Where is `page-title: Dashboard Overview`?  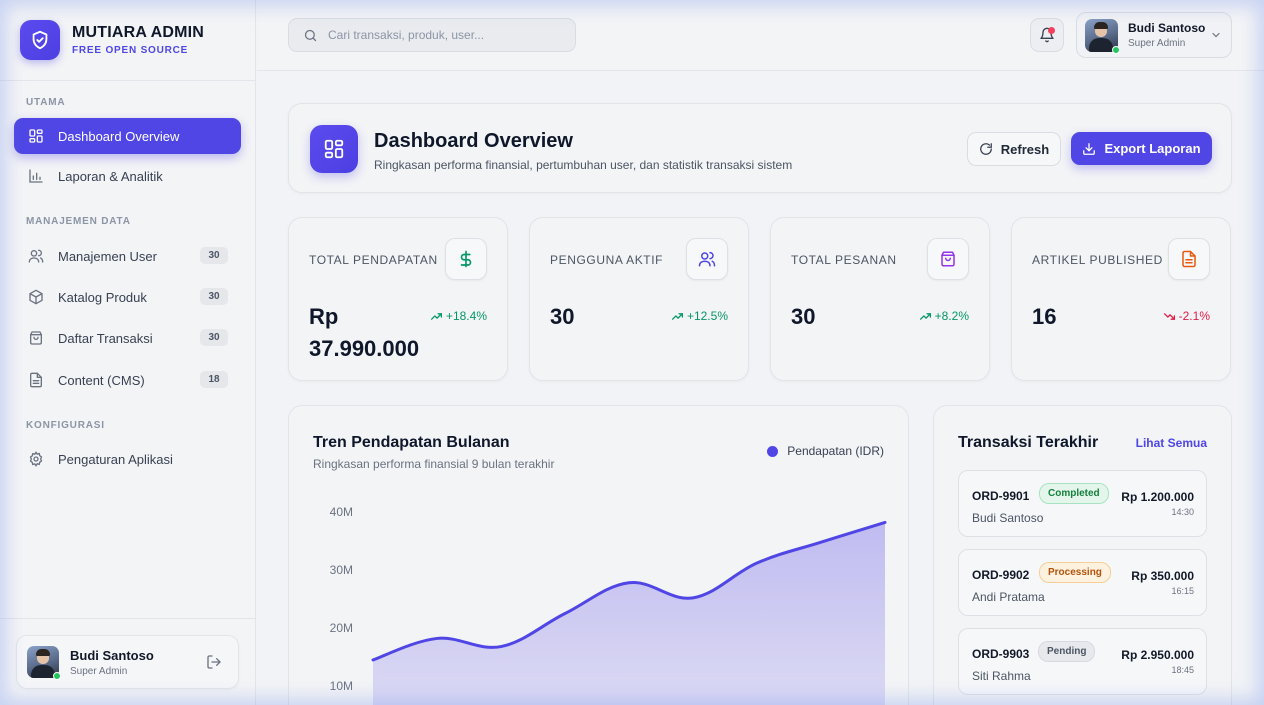 page-title: Dashboard Overview is located at coordinates (473, 141).